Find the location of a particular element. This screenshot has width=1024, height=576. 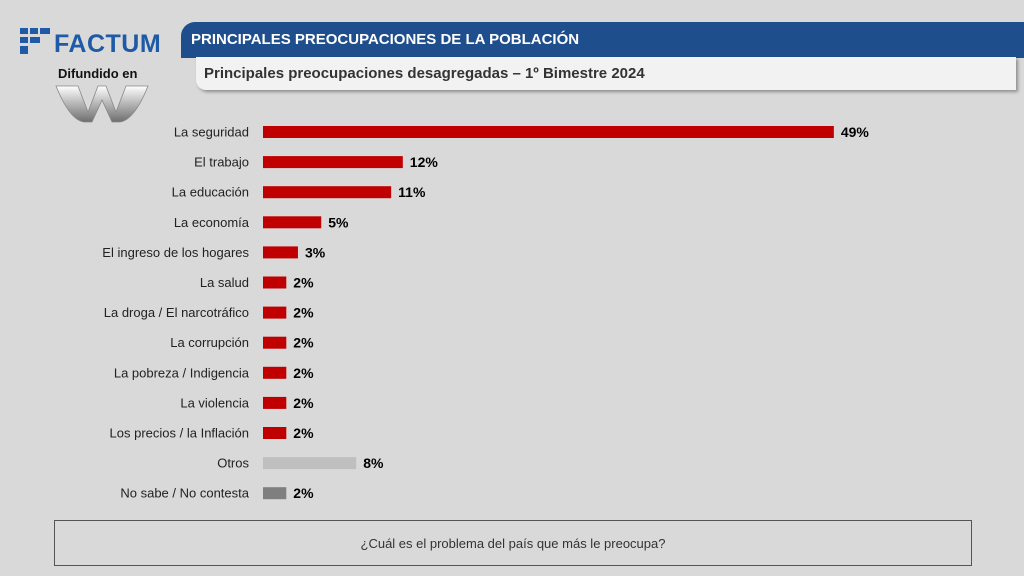

category-label: La corrupción is located at coordinates (209, 342).